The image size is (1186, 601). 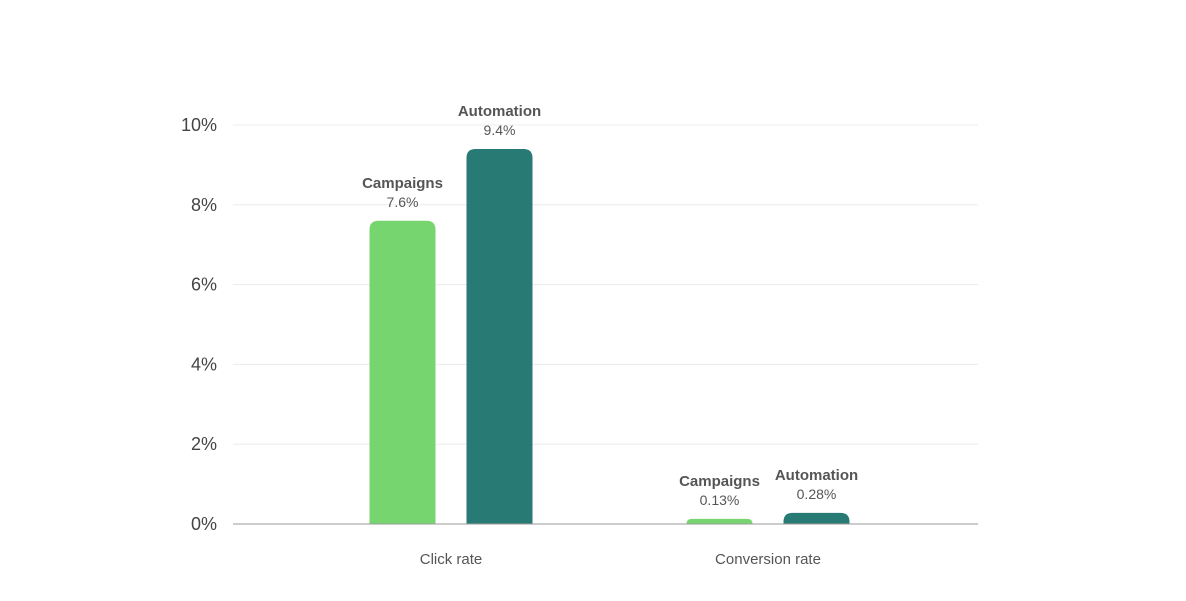 I want to click on x-axis-labels: Click rate Conversion rate, so click(x=620, y=559).